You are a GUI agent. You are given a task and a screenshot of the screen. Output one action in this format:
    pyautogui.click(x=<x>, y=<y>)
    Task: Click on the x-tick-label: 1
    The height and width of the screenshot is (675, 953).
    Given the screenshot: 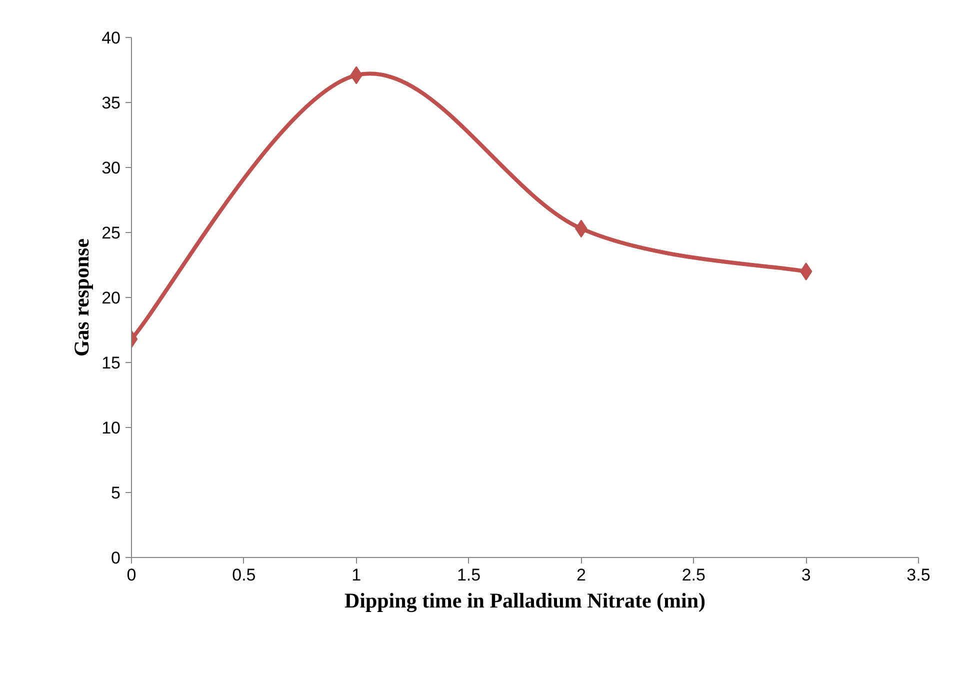 What is the action you would take?
    pyautogui.click(x=357, y=575)
    